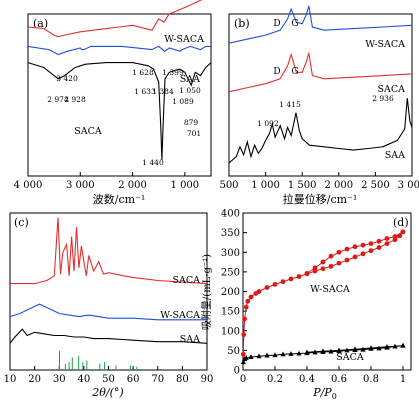 This screenshot has height=404, width=419. I want to click on x-tick-label: 60, so click(133, 379).